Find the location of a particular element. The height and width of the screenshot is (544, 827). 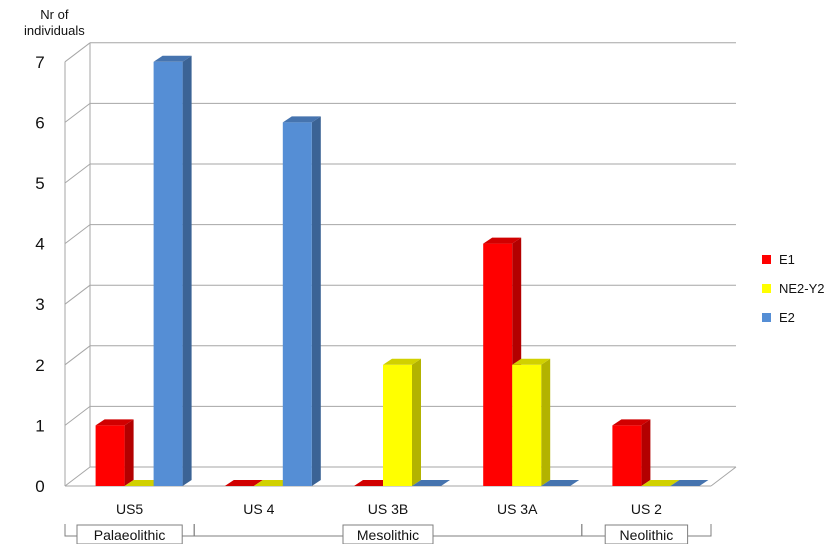

legend-label-ne2-y2: NE2-Y2 is located at coordinates (802, 288).